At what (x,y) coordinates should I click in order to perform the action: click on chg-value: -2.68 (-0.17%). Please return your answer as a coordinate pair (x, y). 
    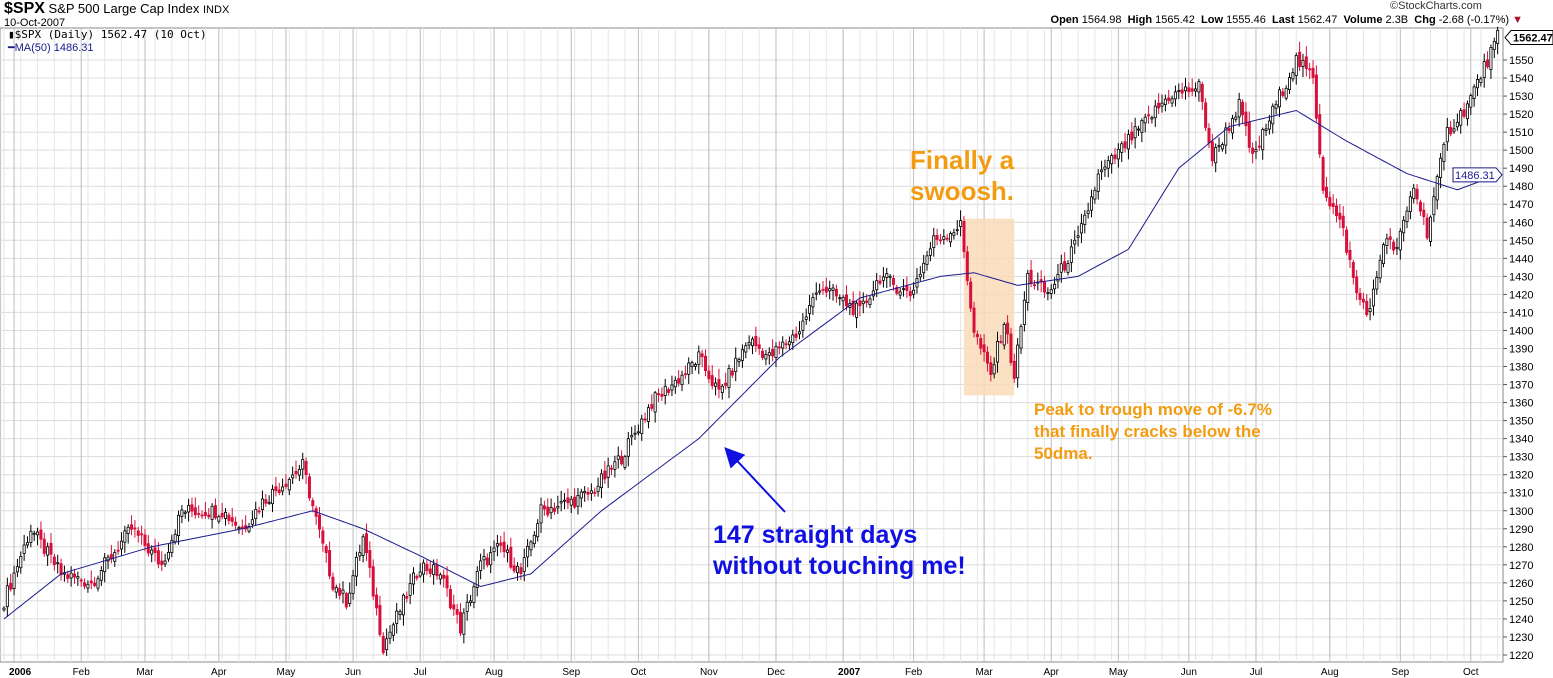
    Looking at the image, I should click on (1474, 20).